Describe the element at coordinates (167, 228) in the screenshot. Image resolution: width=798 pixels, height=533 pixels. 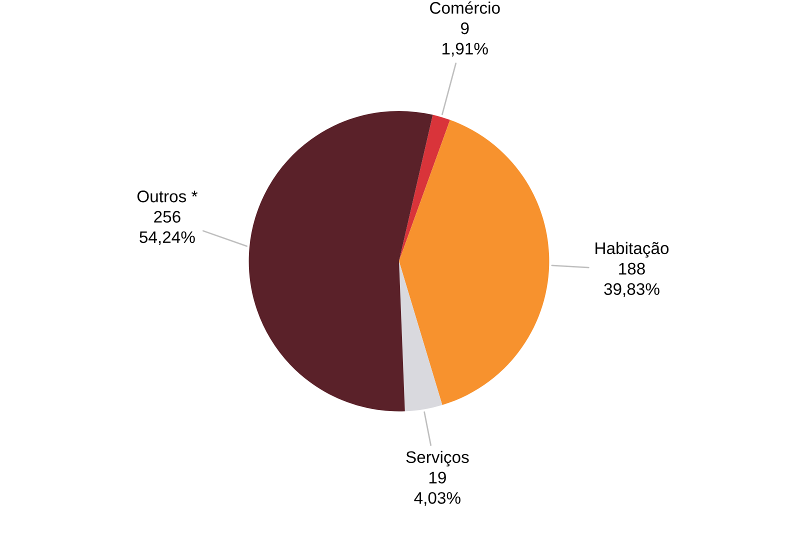
I see `data-label: 256 54,24%` at that location.